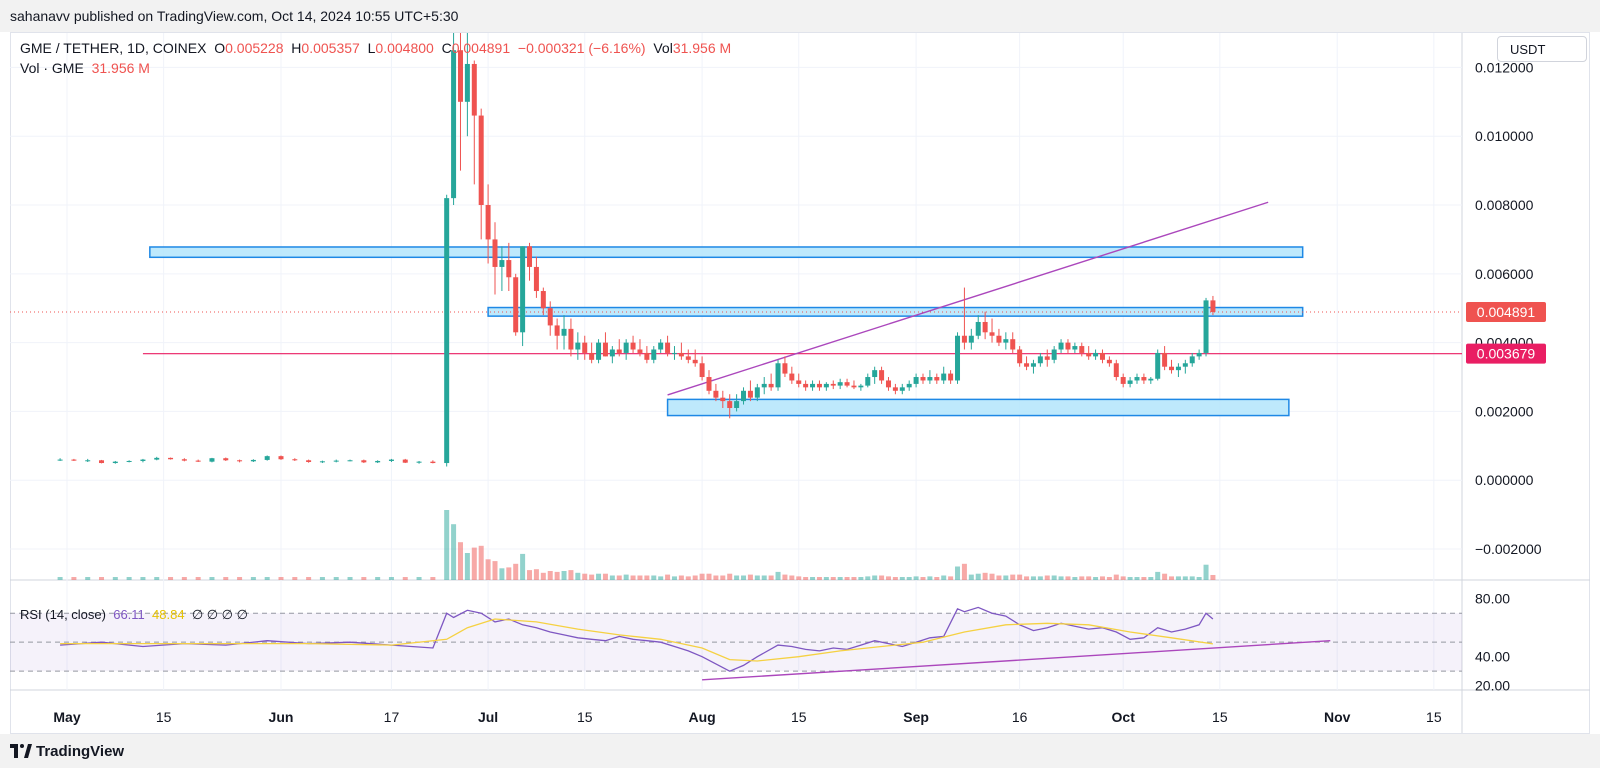 The width and height of the screenshot is (1600, 768). What do you see at coordinates (52, 68) in the screenshot?
I see `volume-indicator-label: Vol · GME` at bounding box center [52, 68].